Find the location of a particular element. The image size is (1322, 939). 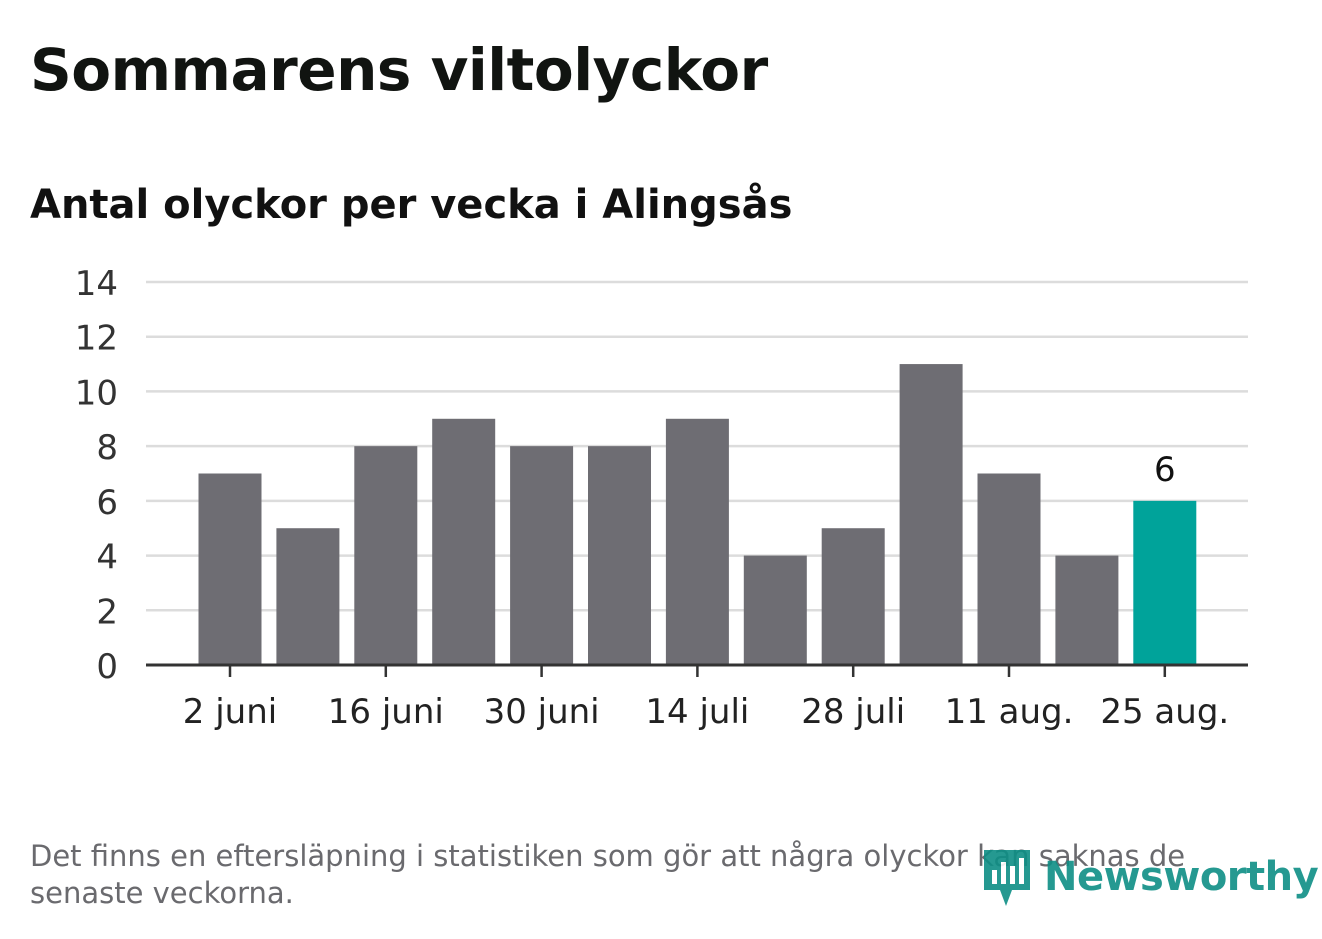

y-axis-ticks: 0 2 4 6 8 10 12 14 is located at coordinates (96, 475).